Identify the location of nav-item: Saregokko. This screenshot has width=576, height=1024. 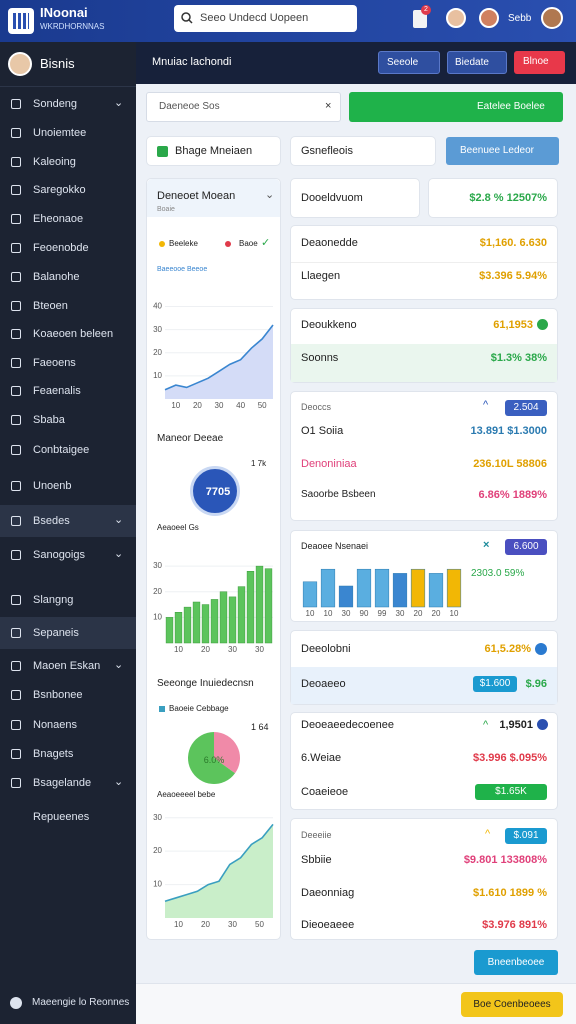
(59, 190).